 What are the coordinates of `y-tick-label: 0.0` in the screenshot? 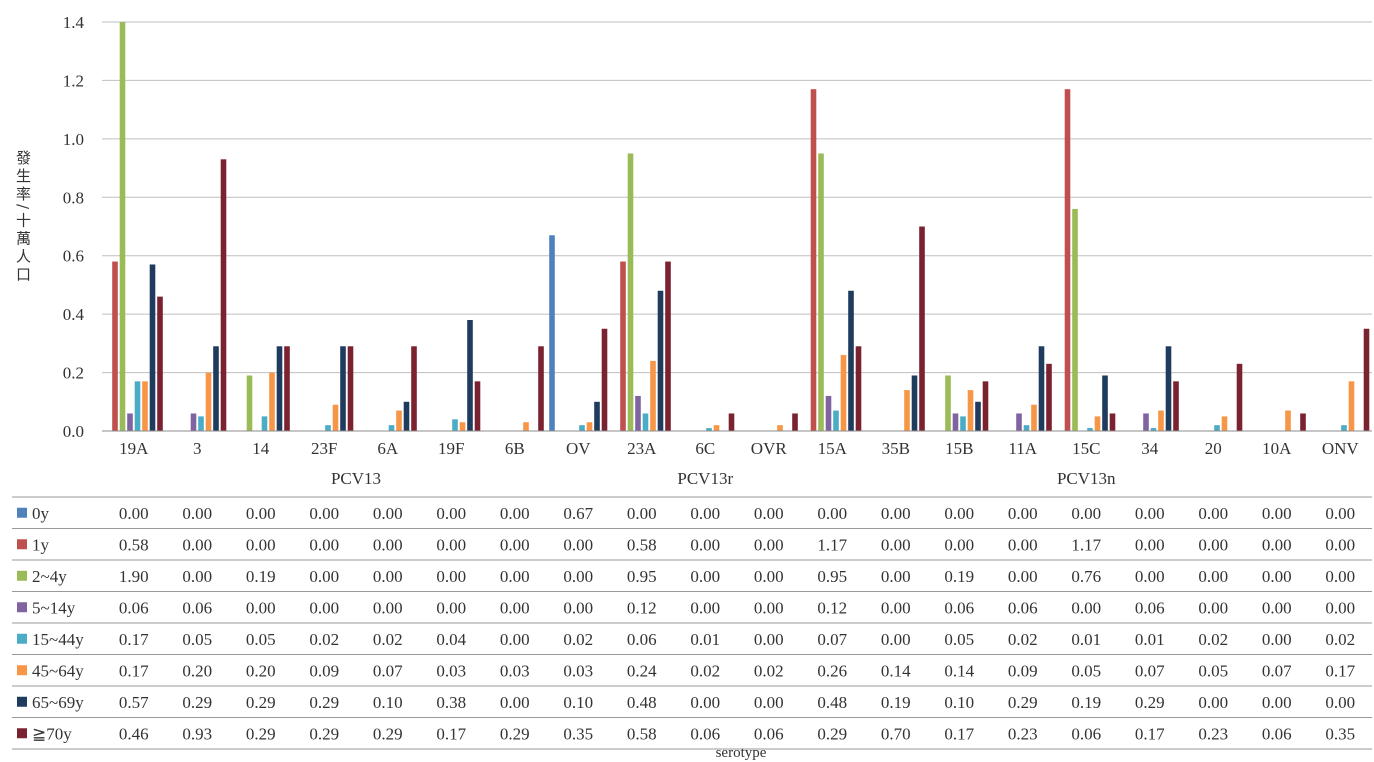 It's located at (73, 431).